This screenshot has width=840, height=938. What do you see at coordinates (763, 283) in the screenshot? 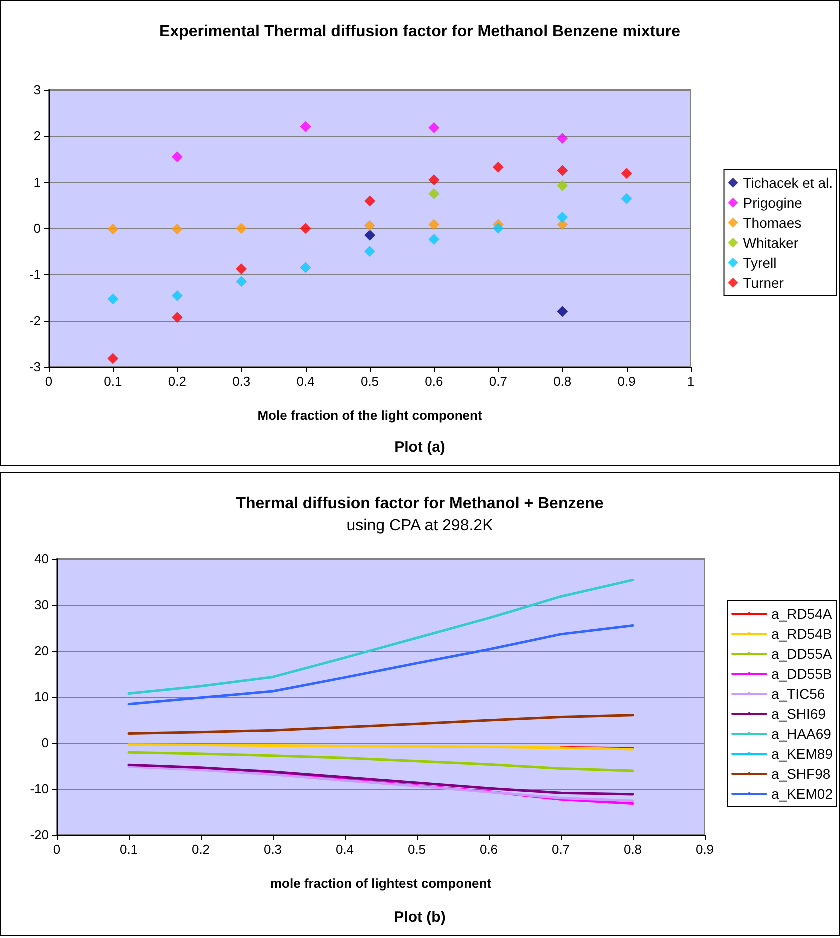
I see `legend-label: Turner` at bounding box center [763, 283].